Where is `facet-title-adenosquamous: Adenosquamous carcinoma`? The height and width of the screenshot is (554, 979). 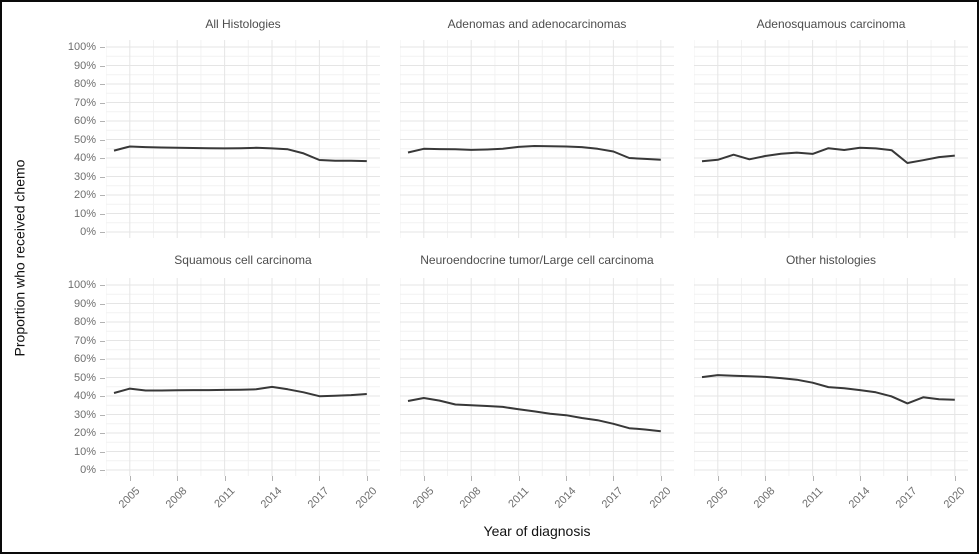 facet-title-adenosquamous: Adenosquamous carcinoma is located at coordinates (831, 24).